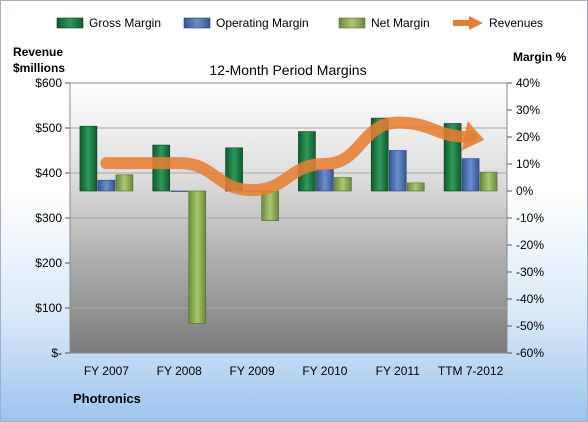  Describe the element at coordinates (471, 371) in the screenshot. I see `category-label: TTM 7-2012` at that location.